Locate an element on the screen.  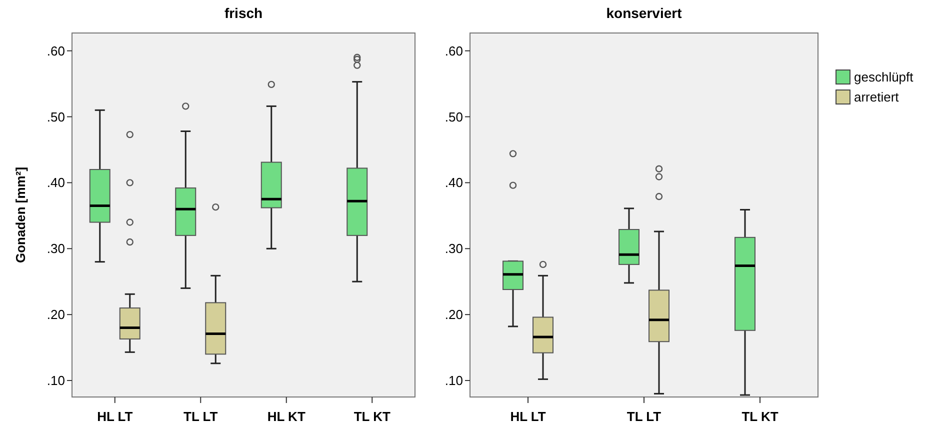
y-axis-title: Gonaden [mm²] is located at coordinates (20, 215).